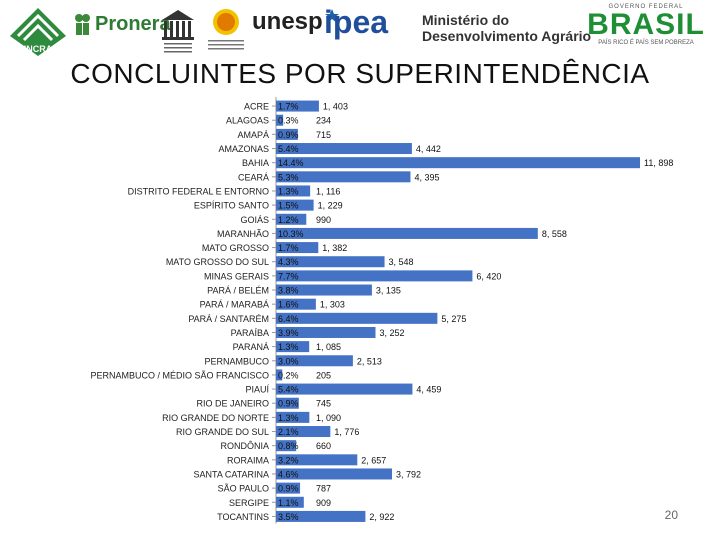 This screenshot has width=720, height=540. What do you see at coordinates (178, 31) in the screenshot?
I see `unesco-temple-icon` at bounding box center [178, 31].